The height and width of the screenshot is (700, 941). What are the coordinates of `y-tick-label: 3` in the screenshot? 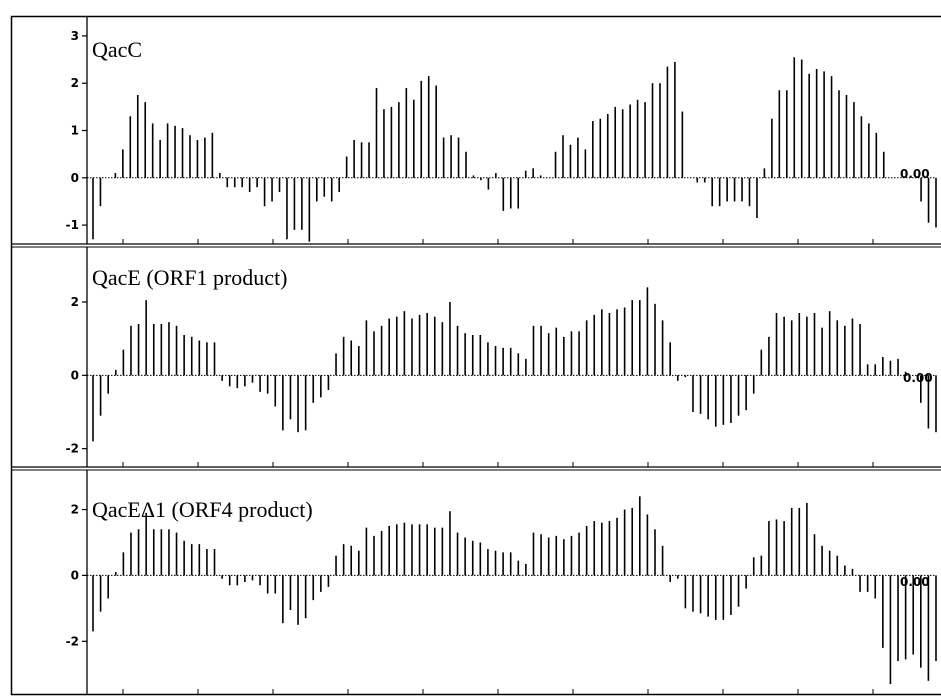 It's located at (75, 36).